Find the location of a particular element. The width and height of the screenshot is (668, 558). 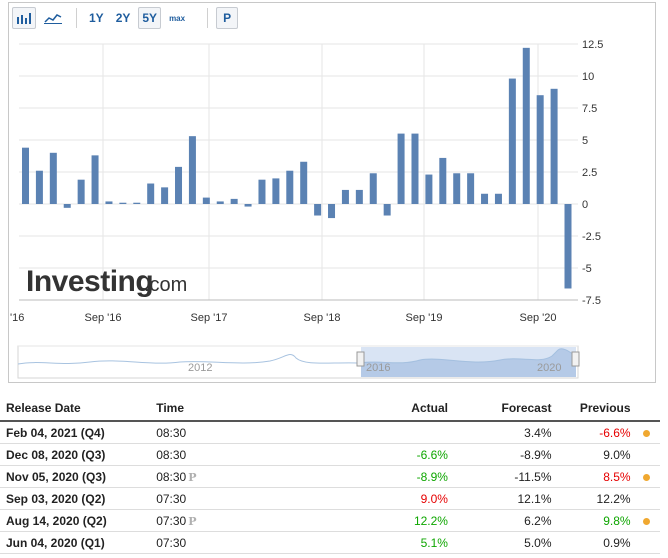

release-date-cell: Aug 14, 2020 (Q2) is located at coordinates (75, 520).